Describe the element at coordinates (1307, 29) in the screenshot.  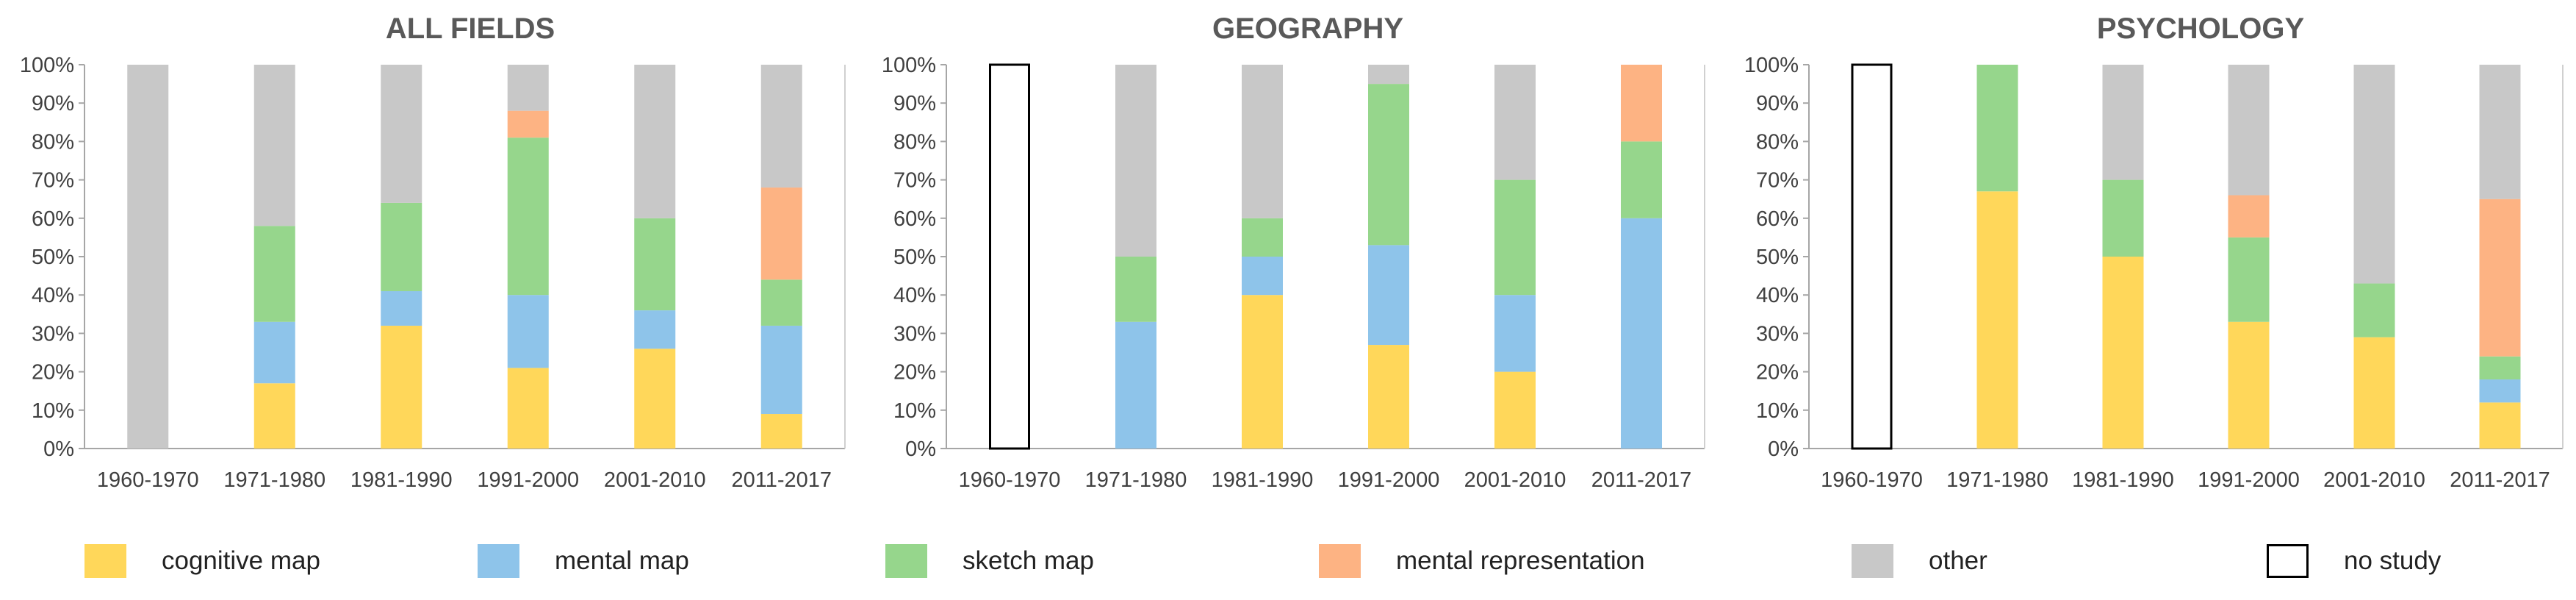
I see `chart-title-geography: GEOGRAPHY` at that location.